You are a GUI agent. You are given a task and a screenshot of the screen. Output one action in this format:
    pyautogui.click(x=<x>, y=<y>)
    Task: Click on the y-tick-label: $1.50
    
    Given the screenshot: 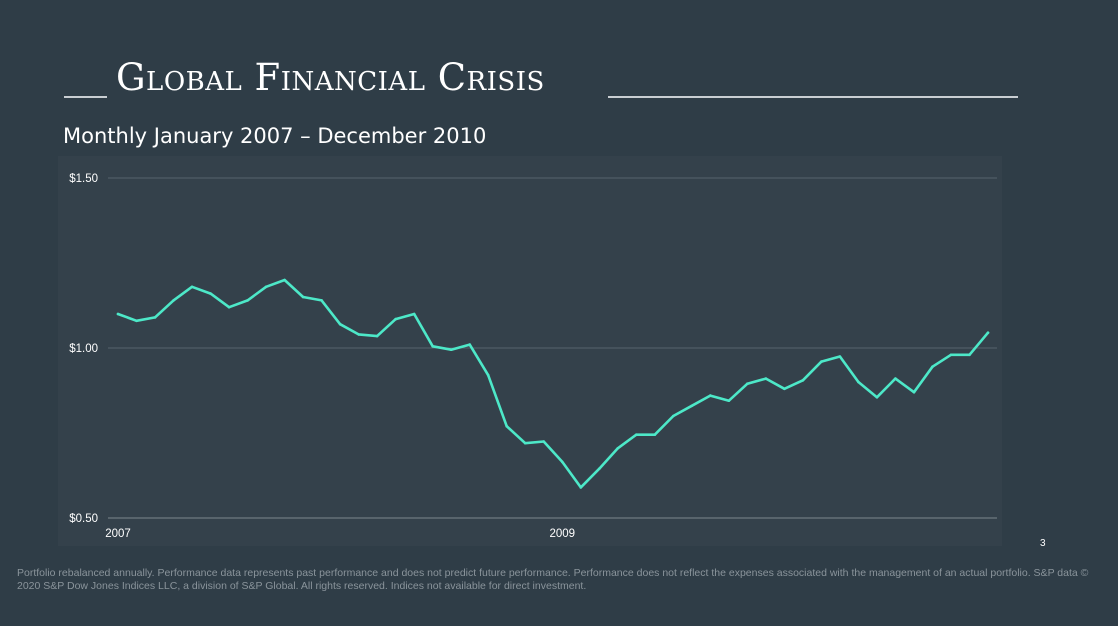 What is the action you would take?
    pyautogui.click(x=83, y=179)
    